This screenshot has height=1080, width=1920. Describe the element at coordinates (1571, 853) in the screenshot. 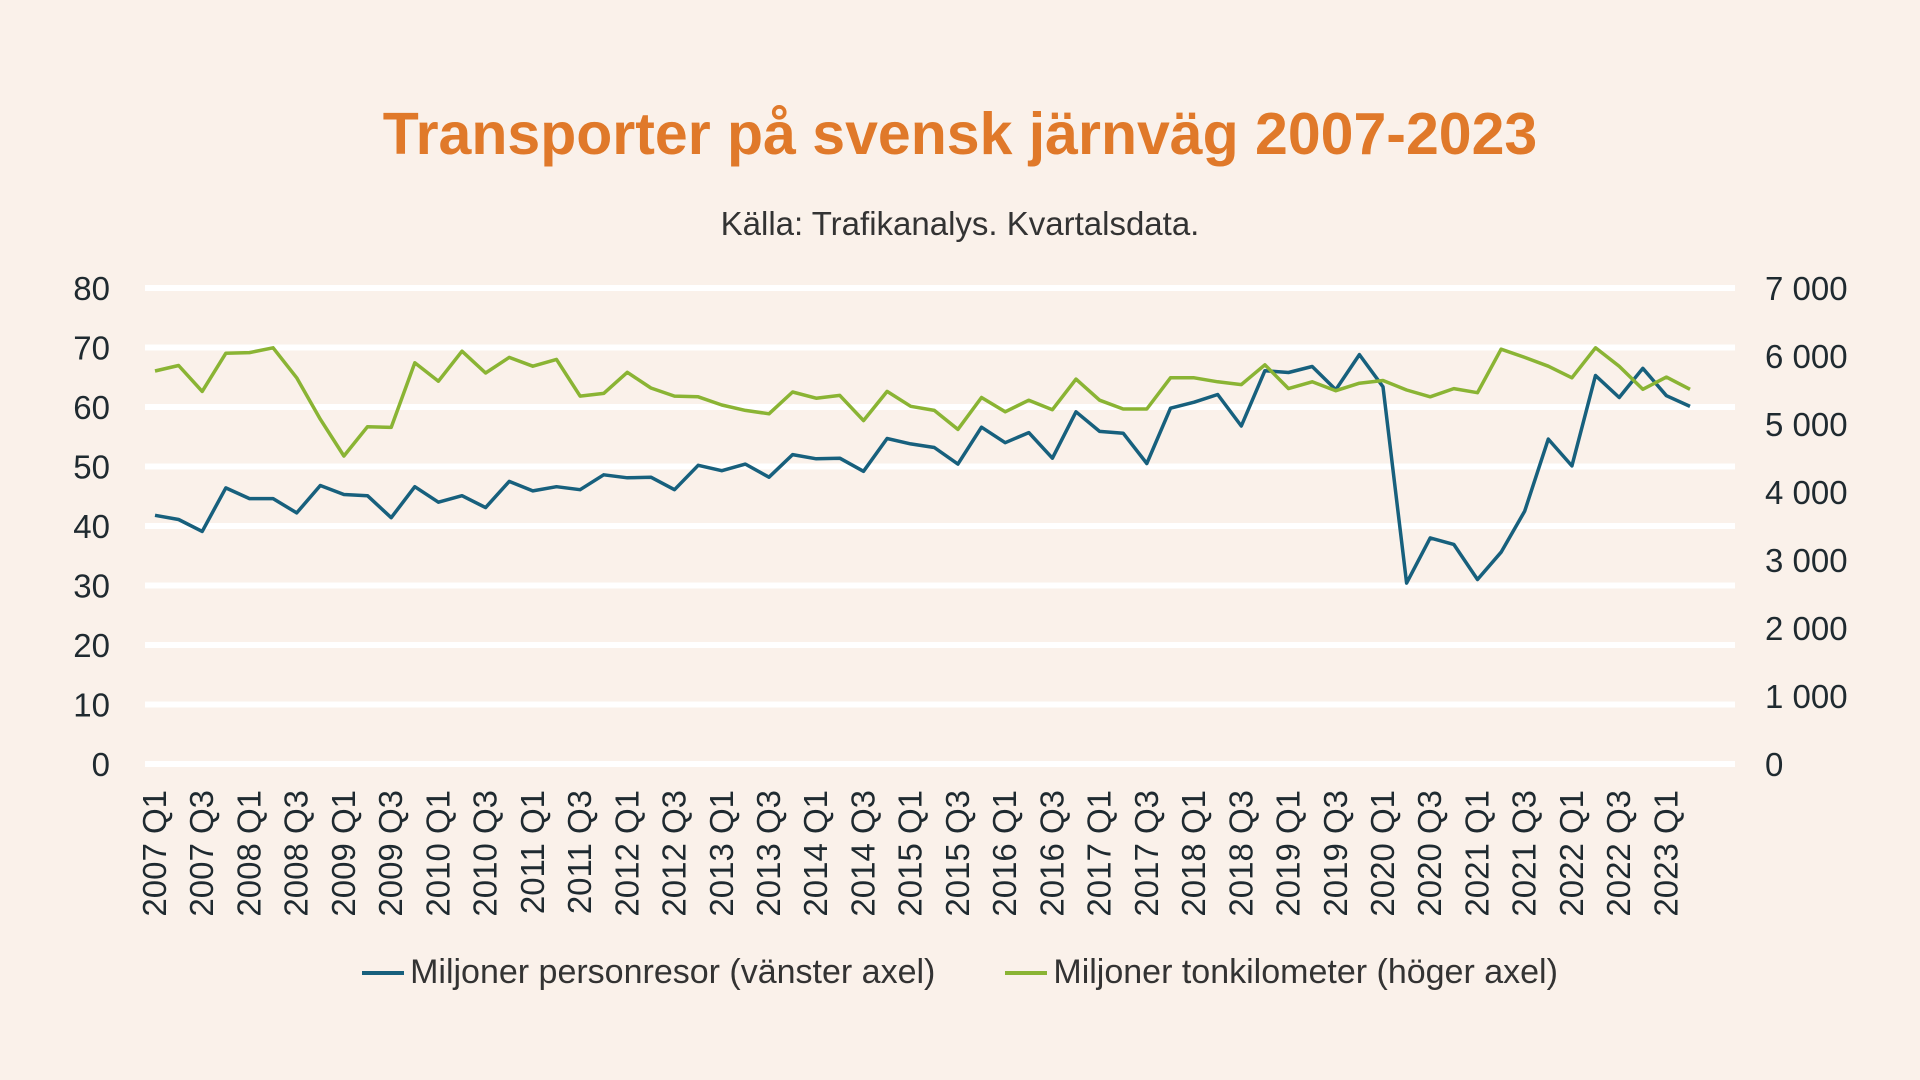

I see `x-tick-label: 2022 Q1` at that location.